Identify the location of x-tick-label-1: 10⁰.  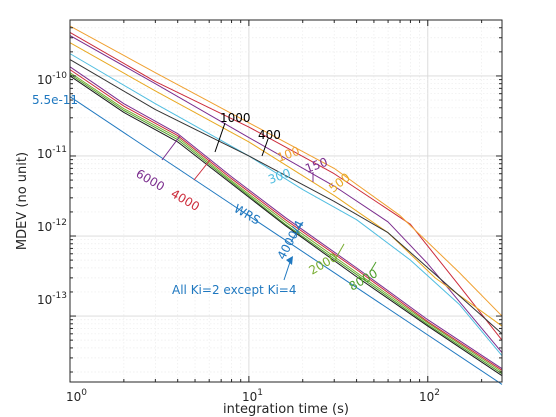
(76, 396).